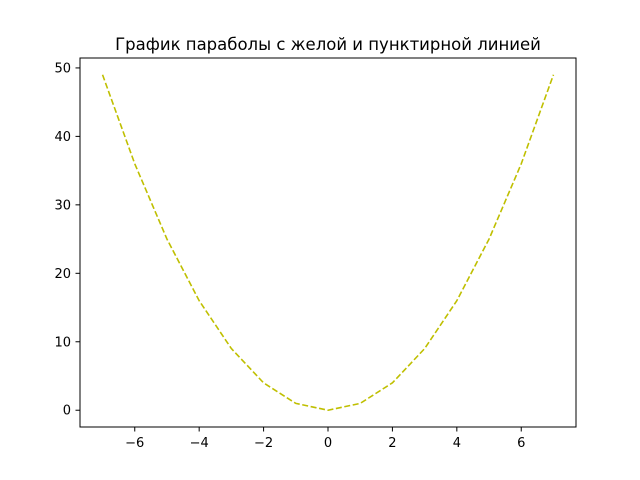 This screenshot has width=640, height=480. I want to click on y-tick-label: 20, so click(62, 274).